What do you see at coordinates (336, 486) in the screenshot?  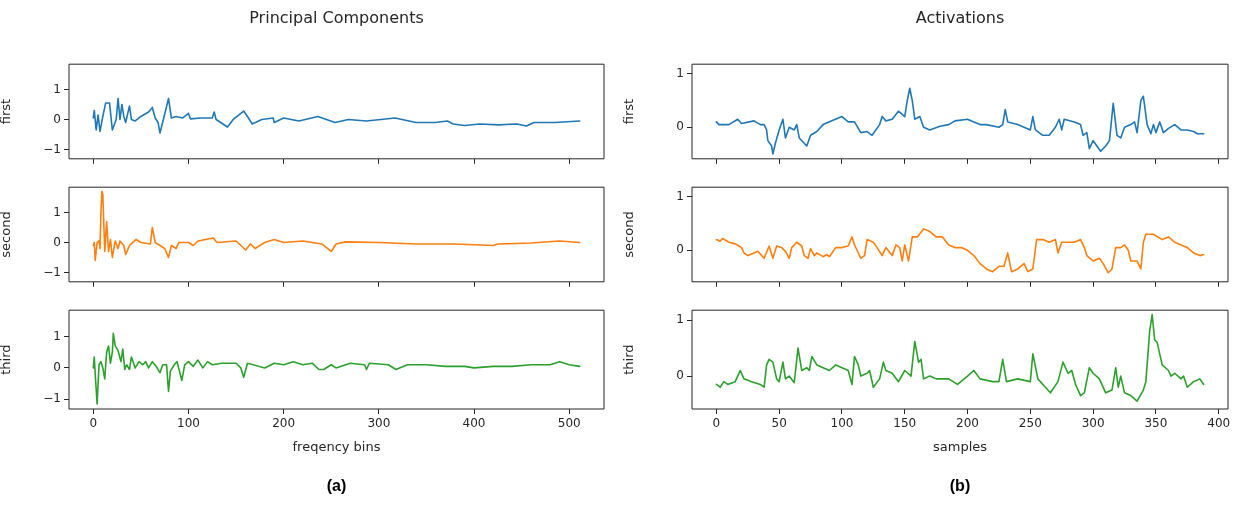 I see `text: (a)` at bounding box center [336, 486].